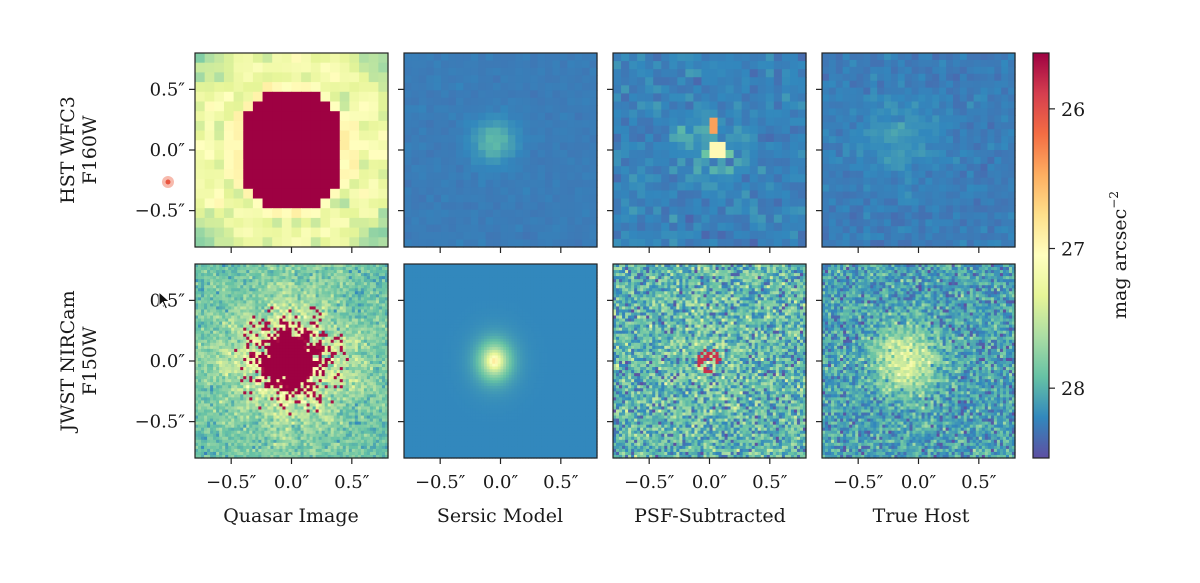 Image resolution: width=1200 pixels, height=583 pixels. I want to click on colorbar-label: mag arcsec−2, so click(1119, 255).